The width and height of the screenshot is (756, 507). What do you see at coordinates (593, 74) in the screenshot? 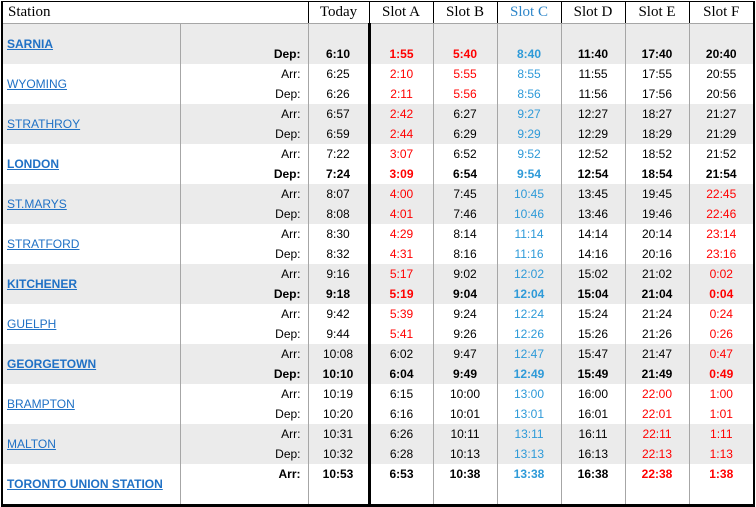
I see `time-cell-slot-d: 11:55` at bounding box center [593, 74].